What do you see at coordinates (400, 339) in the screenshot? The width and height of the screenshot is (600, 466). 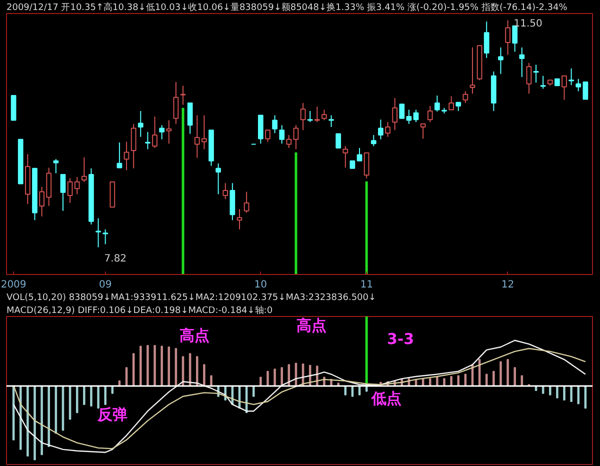 I see `annotation: 3-3` at bounding box center [400, 339].